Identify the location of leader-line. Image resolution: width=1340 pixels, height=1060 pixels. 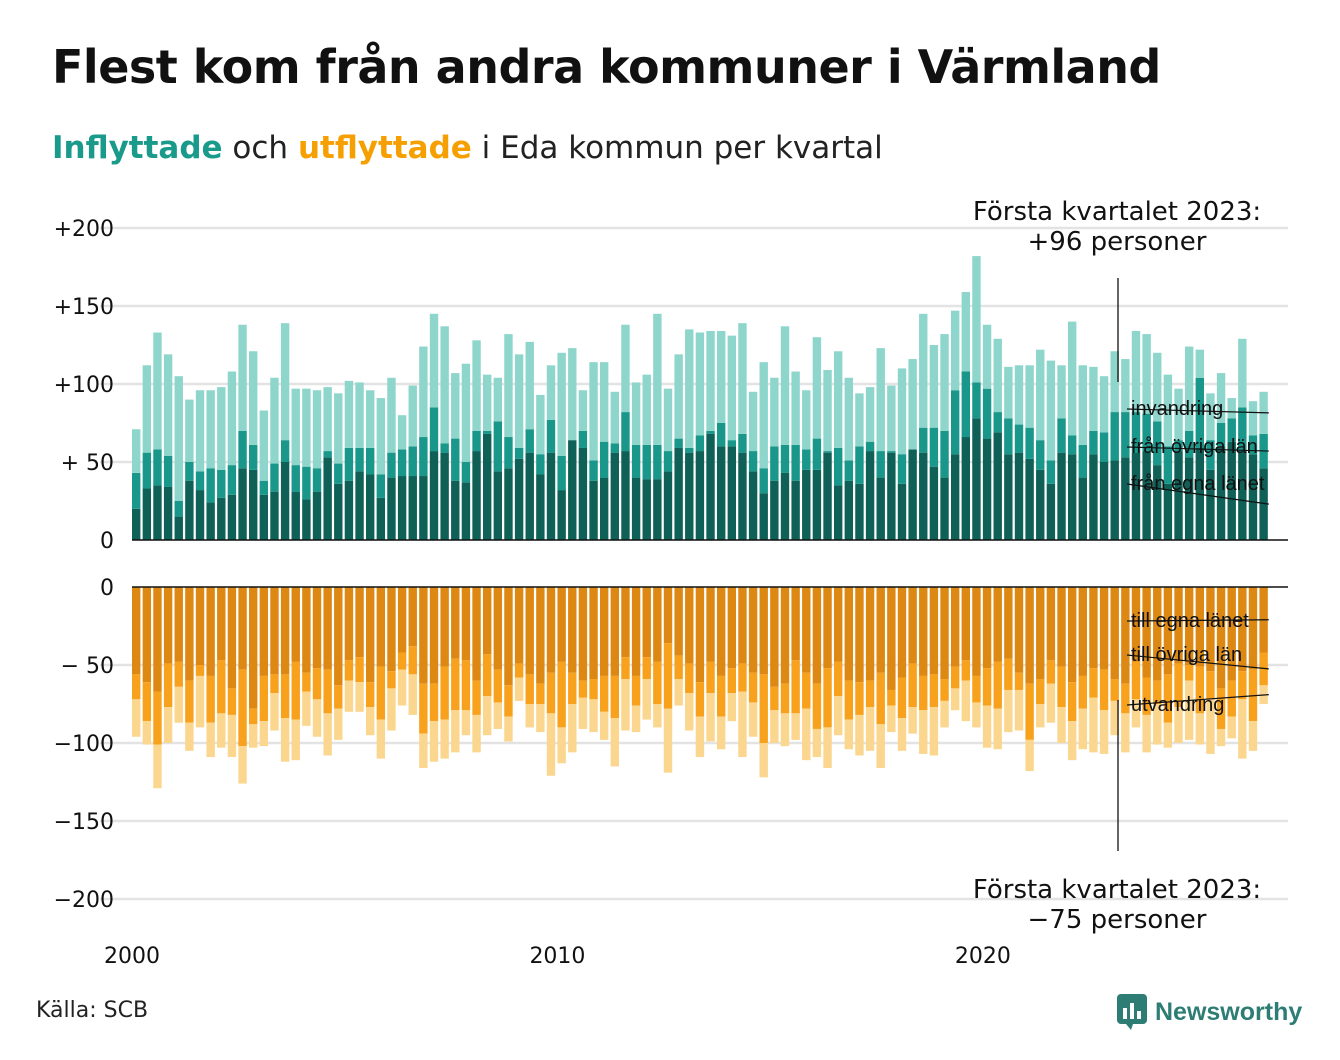
(1197, 494).